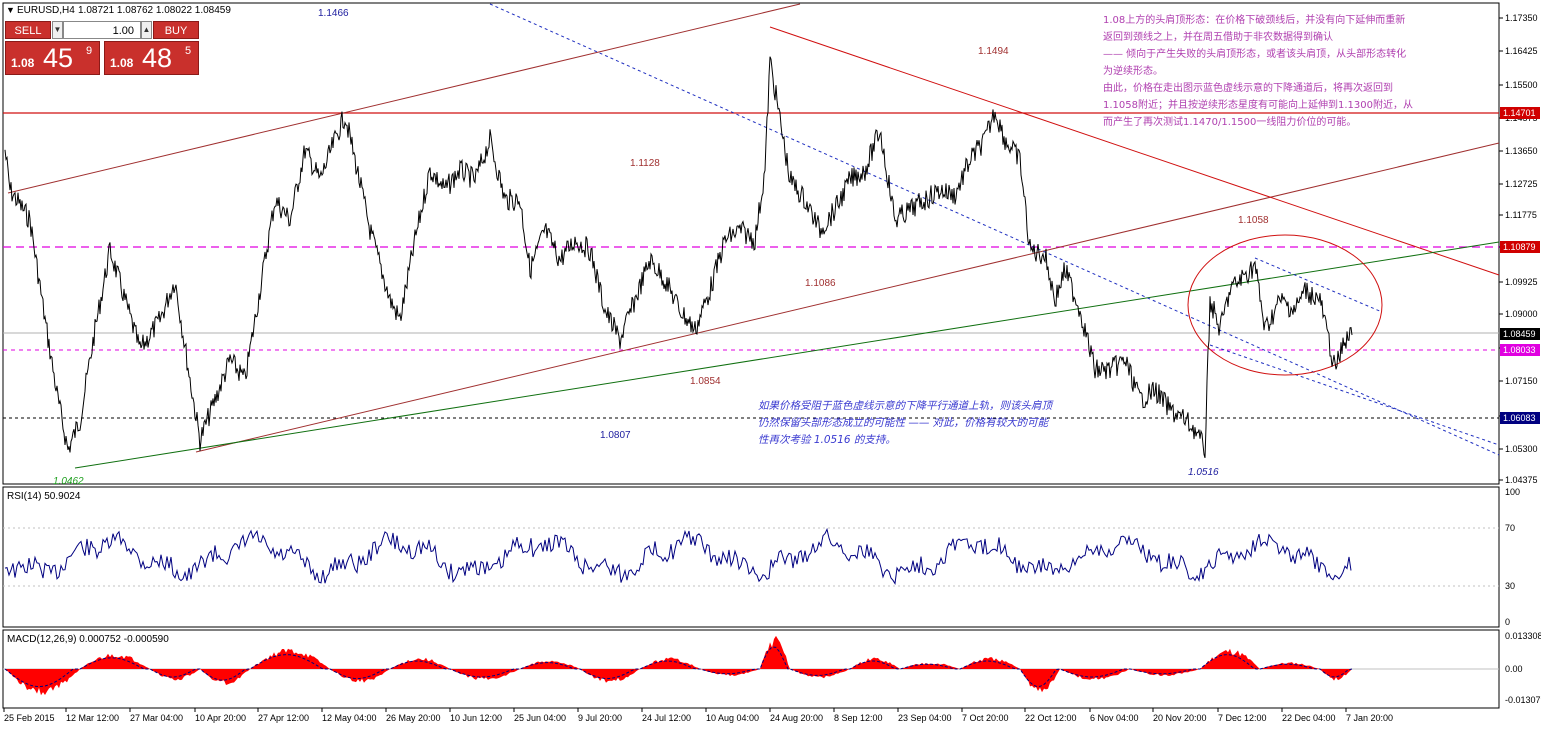 The image size is (1541, 732). I want to click on macd-axis-label: -0.013079, so click(1523, 700).